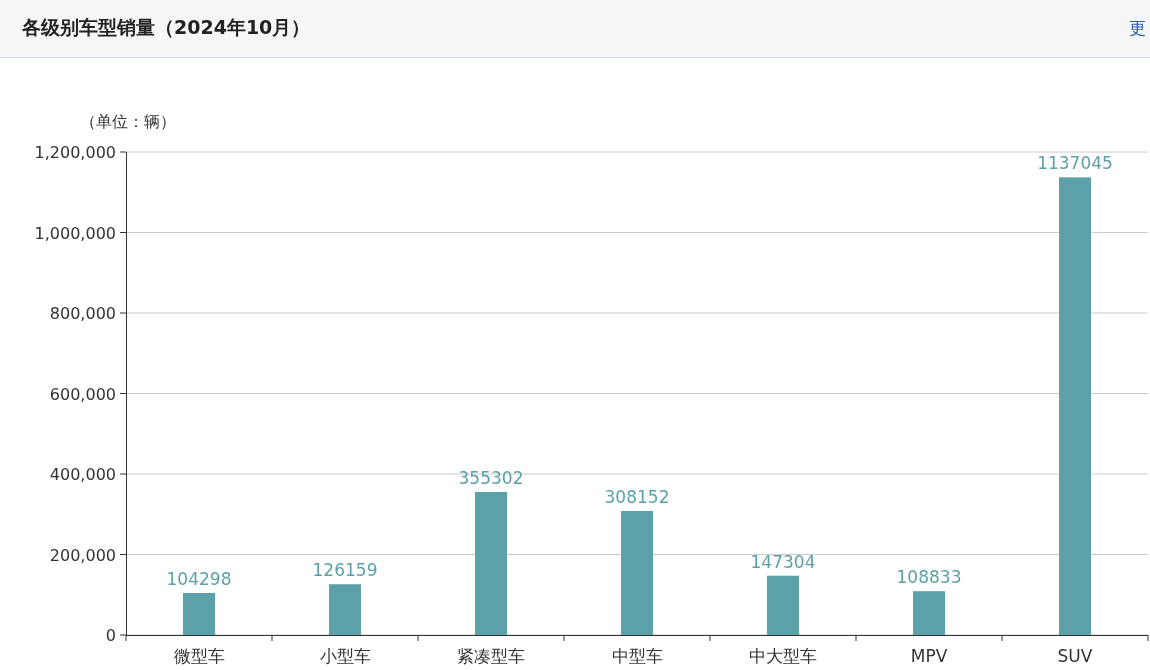  Describe the element at coordinates (345, 570) in the screenshot. I see `data-label: 126159` at that location.